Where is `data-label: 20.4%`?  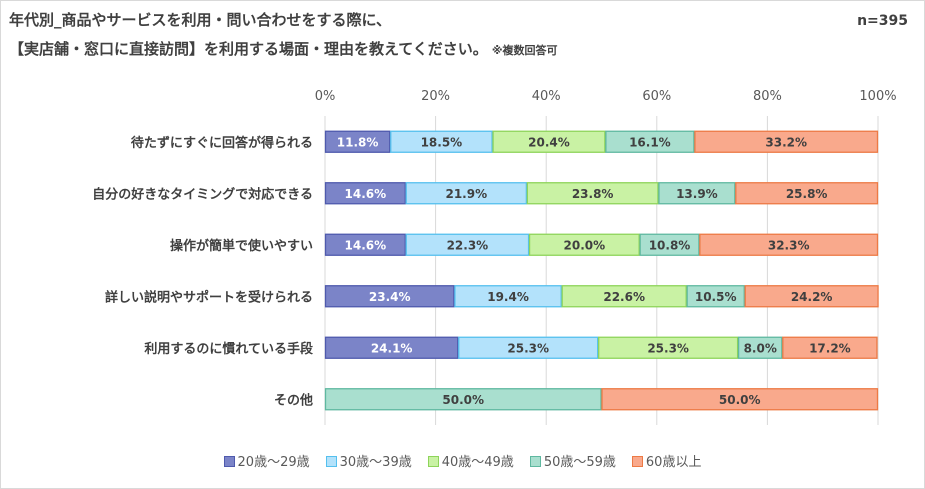
data-label: 20.4% is located at coordinates (549, 142).